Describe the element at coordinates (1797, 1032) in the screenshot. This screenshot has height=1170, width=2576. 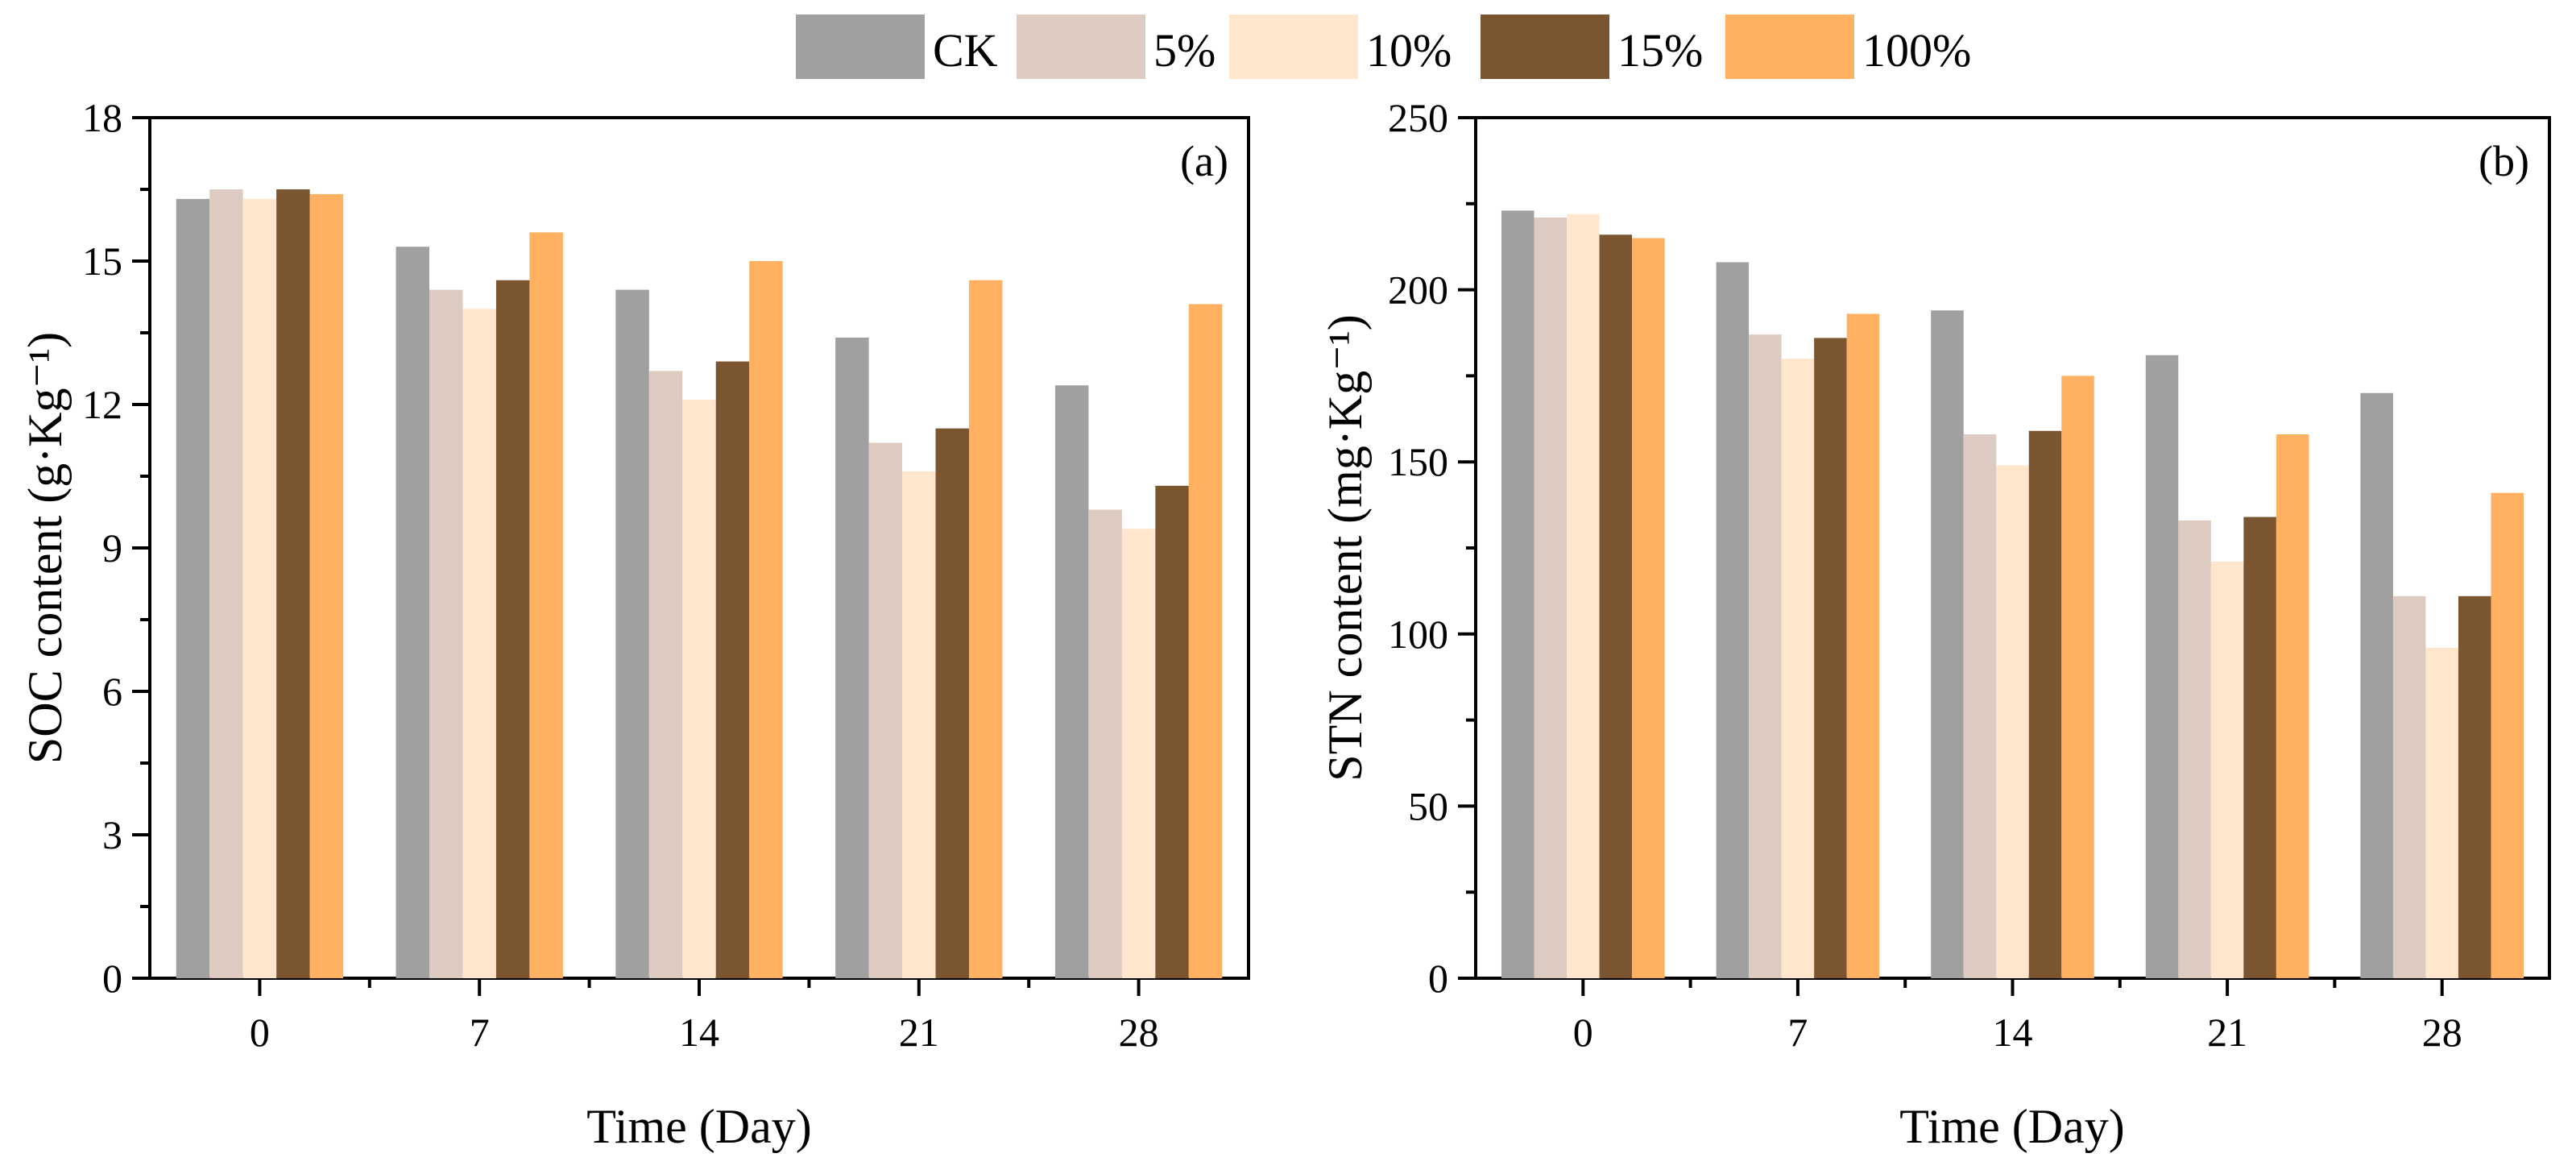
I see `stn-xtick-label-1: 7` at that location.